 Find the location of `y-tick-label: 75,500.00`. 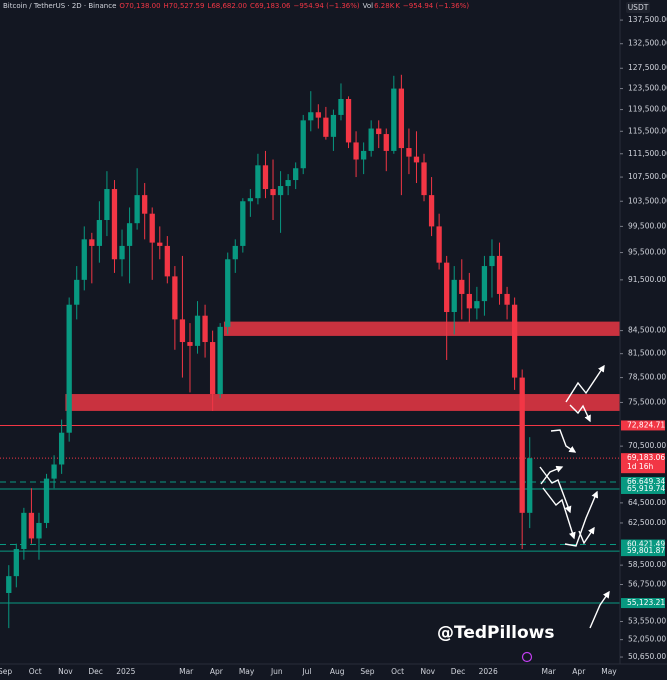

y-tick-label: 75,500.00 is located at coordinates (647, 401).